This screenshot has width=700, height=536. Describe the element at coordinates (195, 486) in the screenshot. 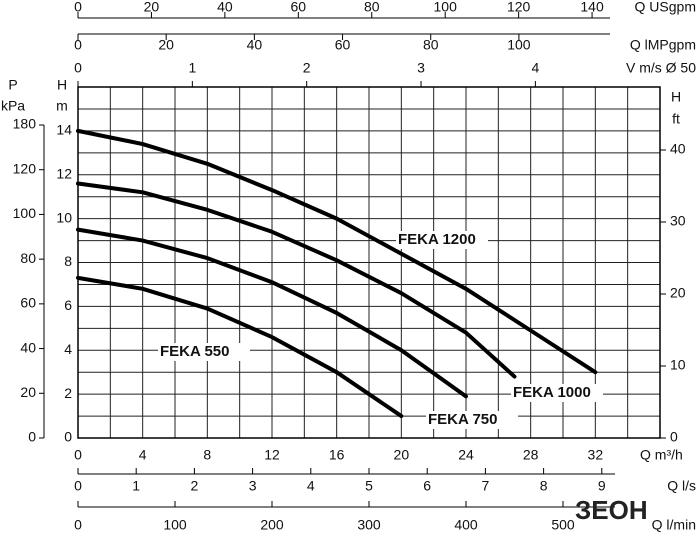

I see `bottom-tick-label: 2` at that location.